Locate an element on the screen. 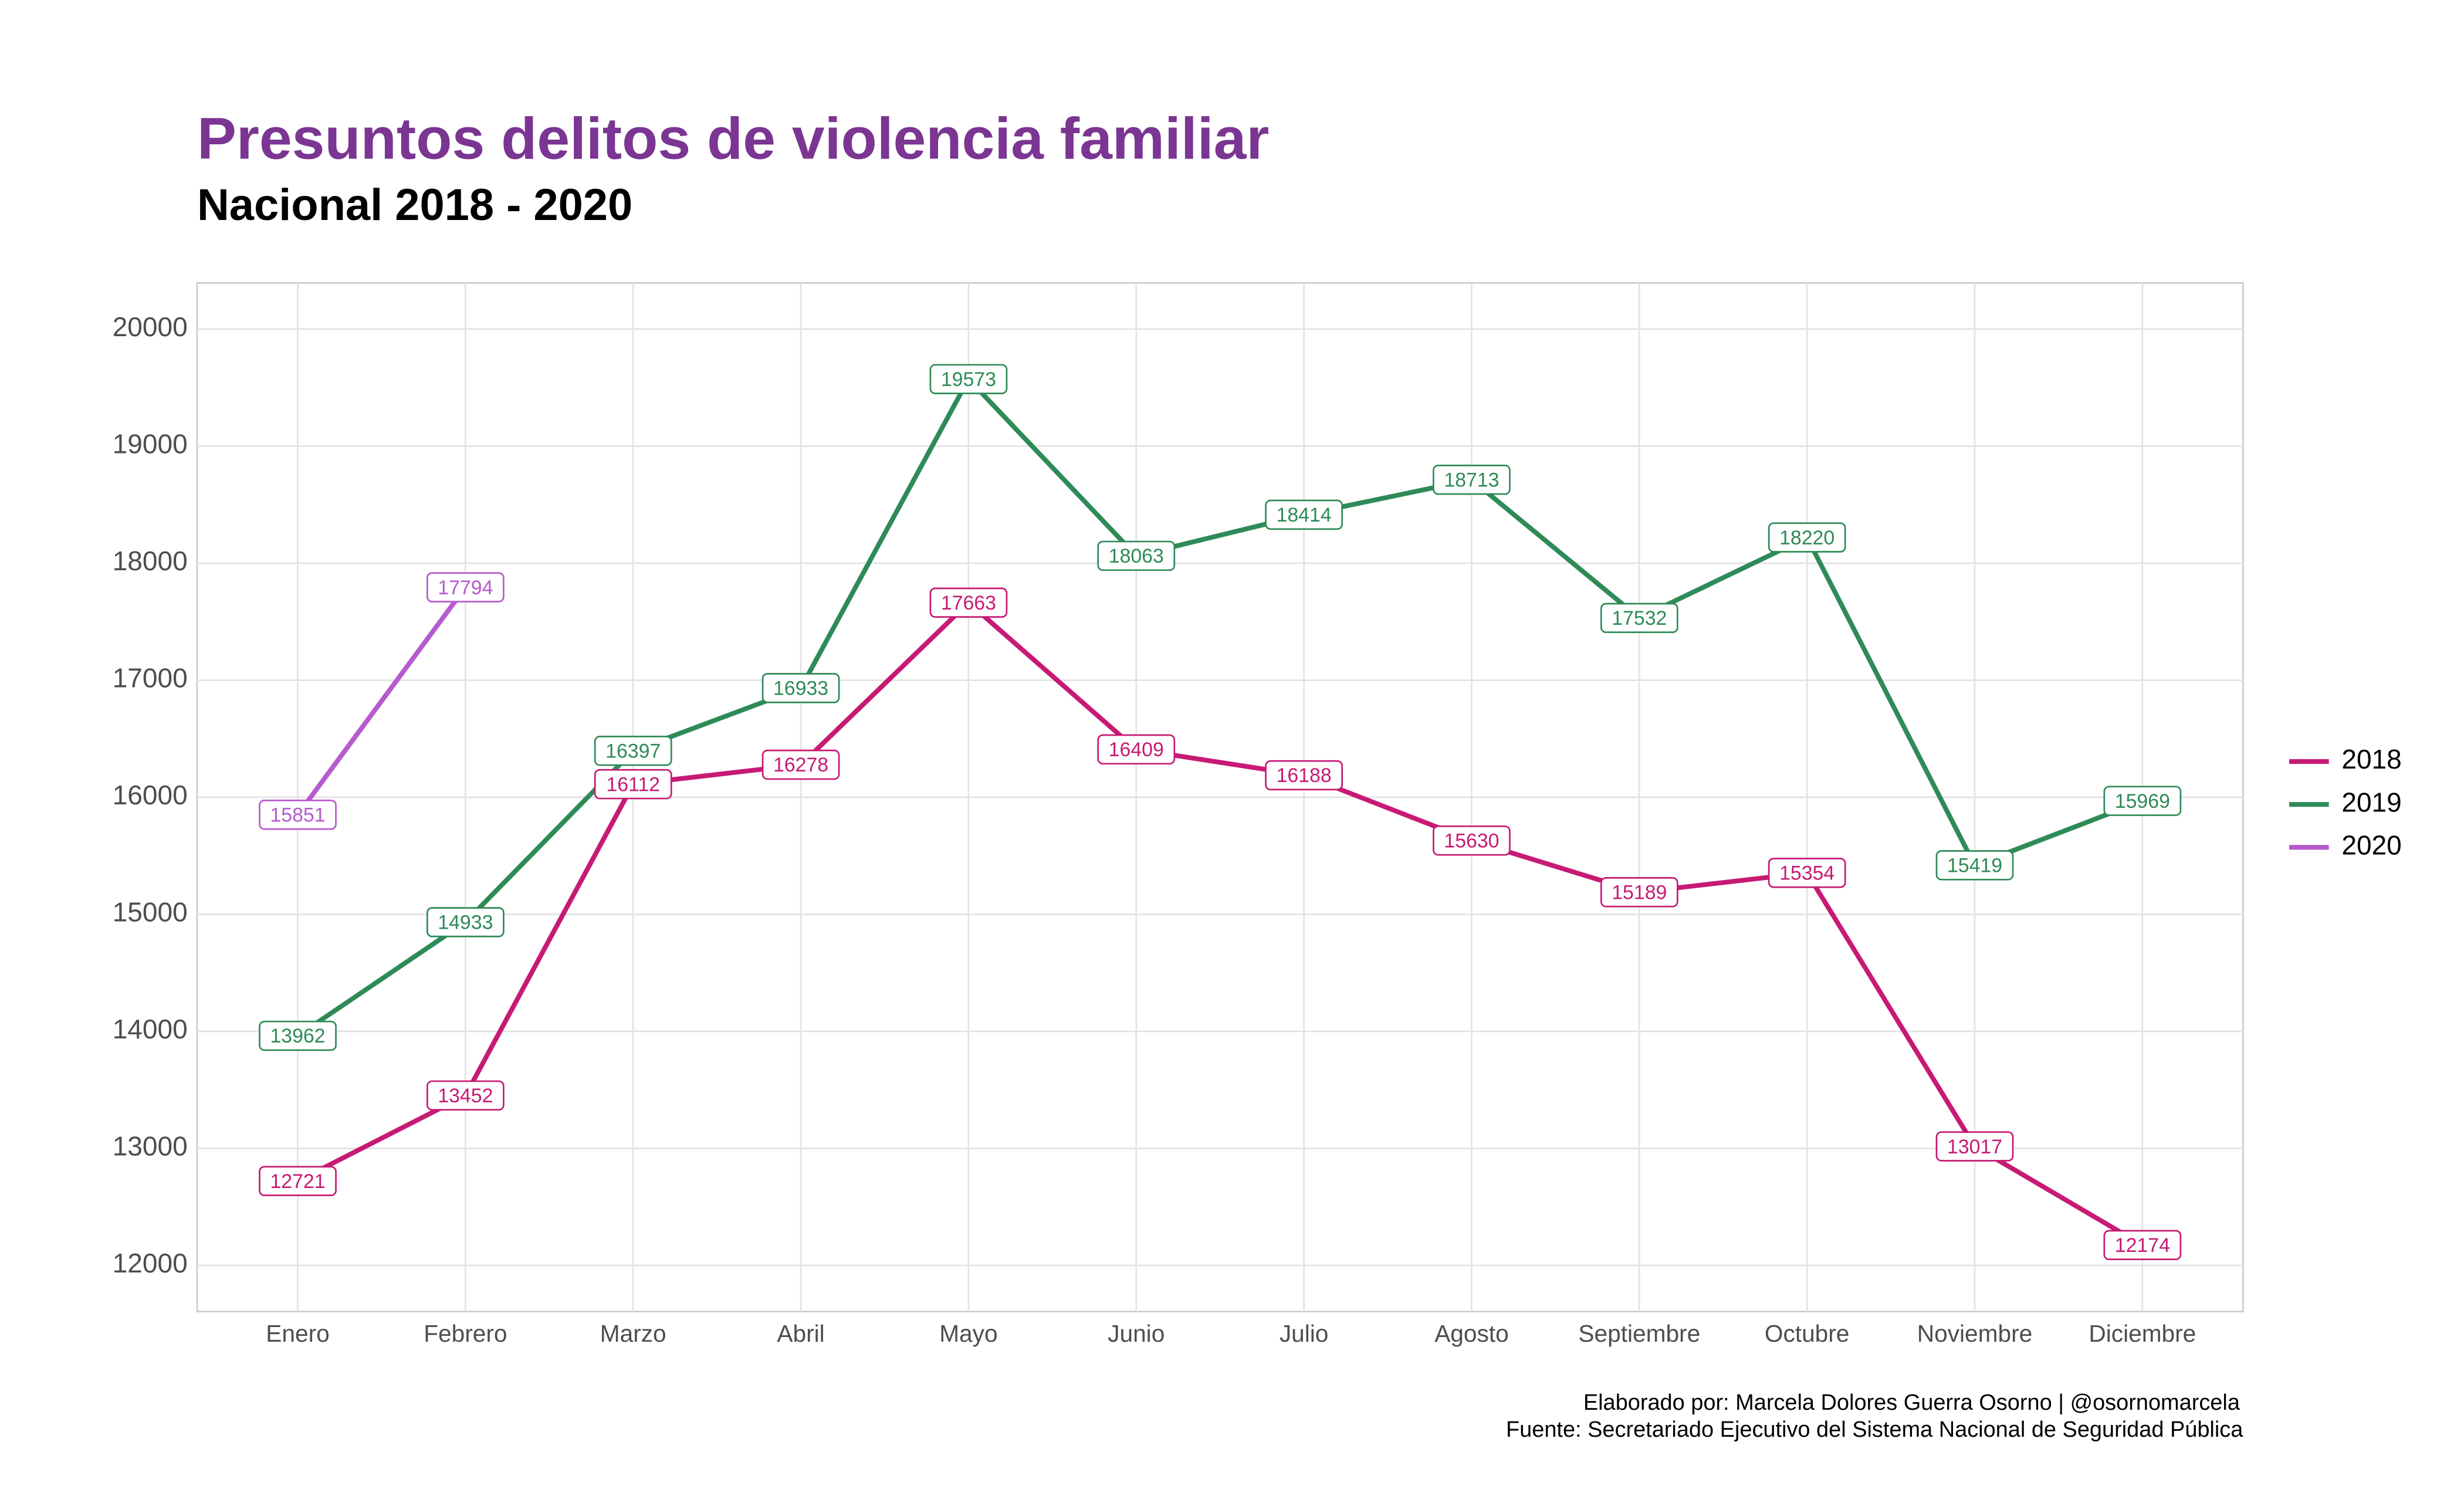  data-label: 12721 is located at coordinates (297, 1181).